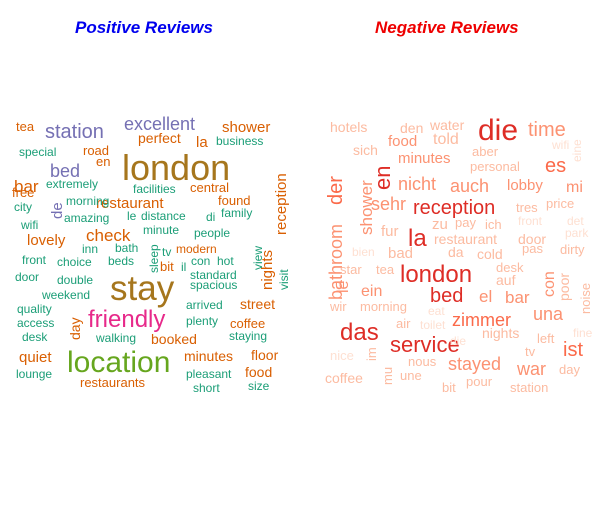 The width and height of the screenshot is (608, 506). I want to click on negative-word-bien: bien, so click(363, 252).